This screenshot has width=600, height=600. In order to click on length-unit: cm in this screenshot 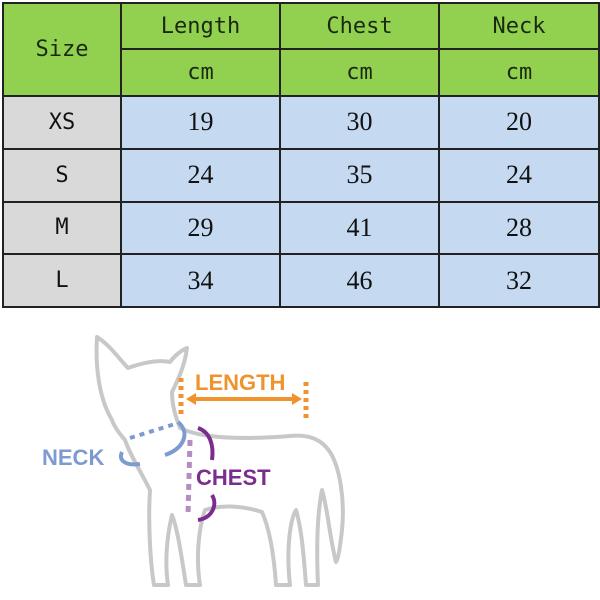, I will do `click(200, 72)`.